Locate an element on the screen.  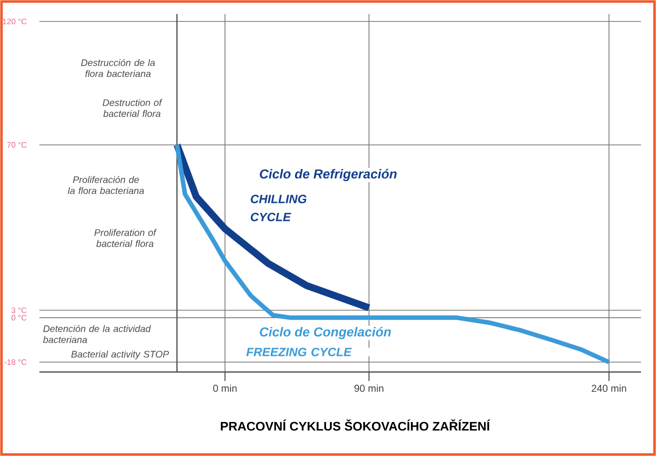
x-tick-label: 240 min is located at coordinates (609, 388).